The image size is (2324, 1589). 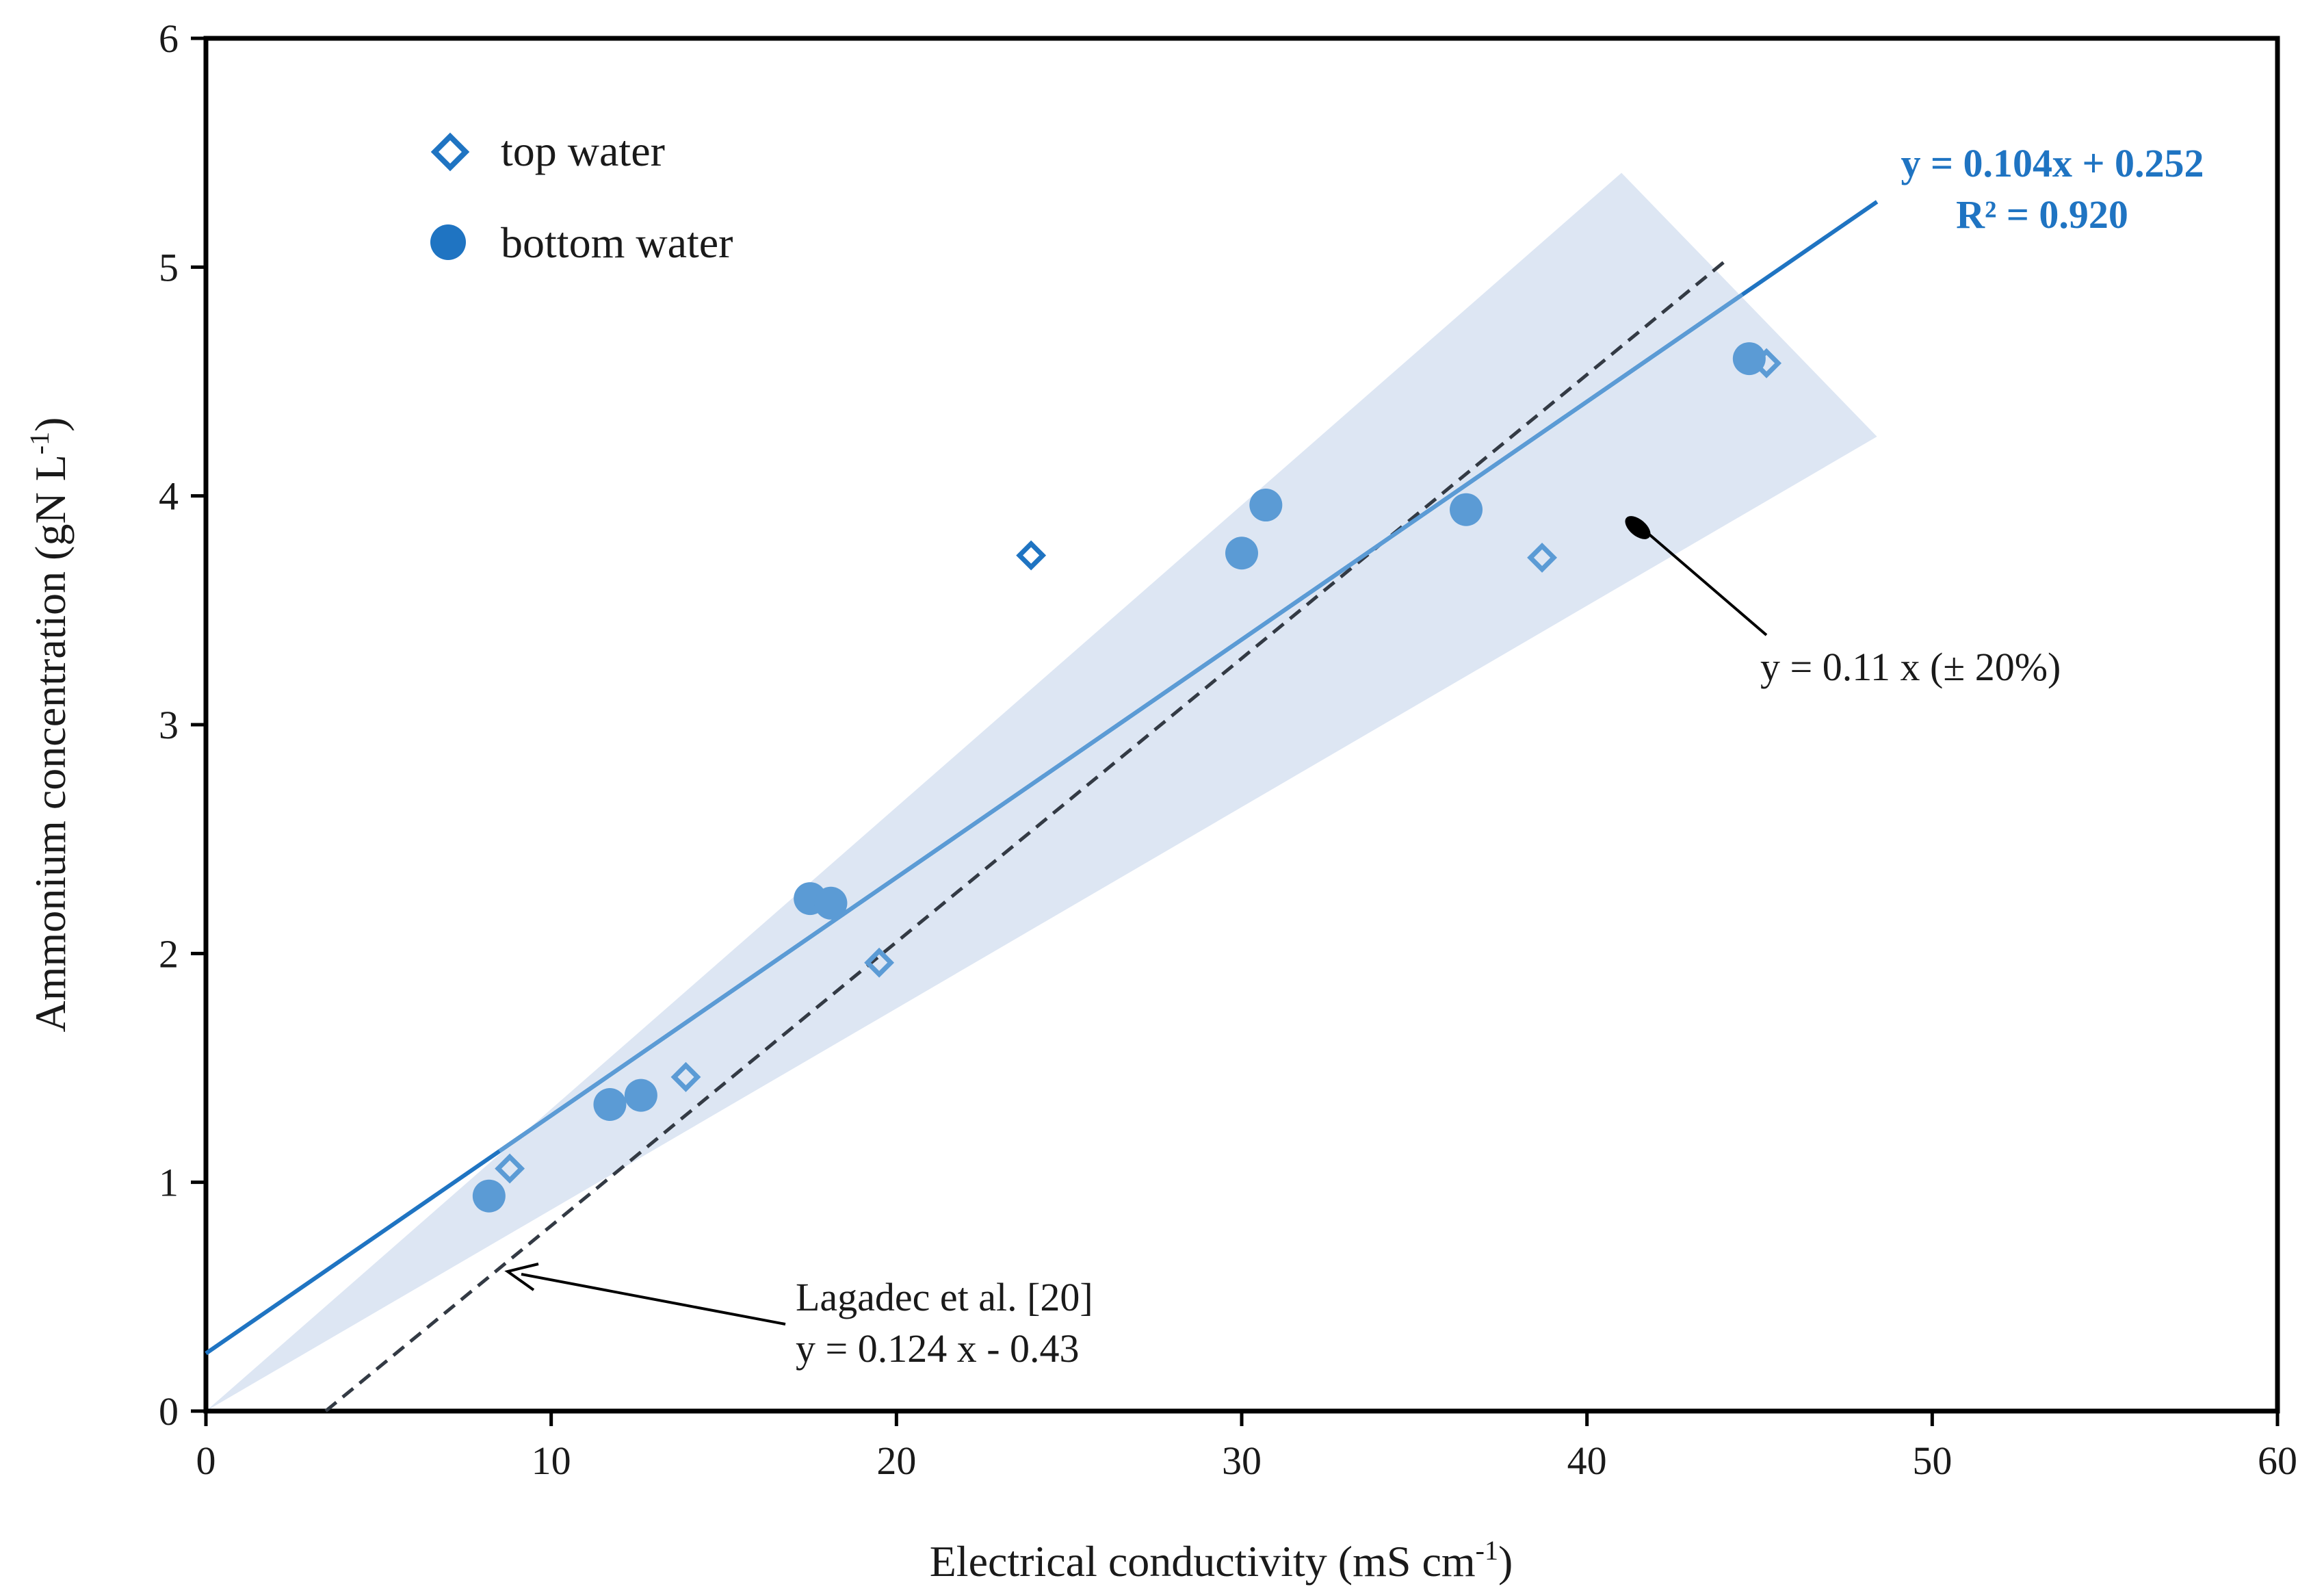 What do you see at coordinates (50, 743) in the screenshot?
I see `y-axis-title-text: Ammonium concentration (gN L` at bounding box center [50, 743].